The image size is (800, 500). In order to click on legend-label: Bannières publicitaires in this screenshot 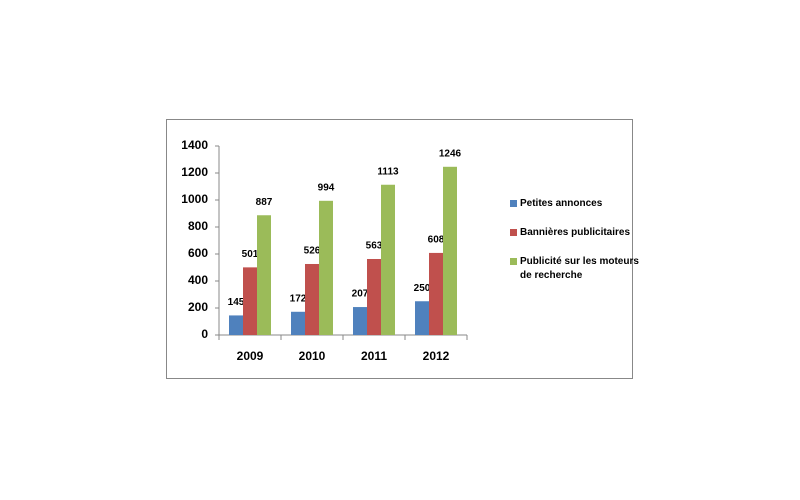, I will do `click(575, 232)`.